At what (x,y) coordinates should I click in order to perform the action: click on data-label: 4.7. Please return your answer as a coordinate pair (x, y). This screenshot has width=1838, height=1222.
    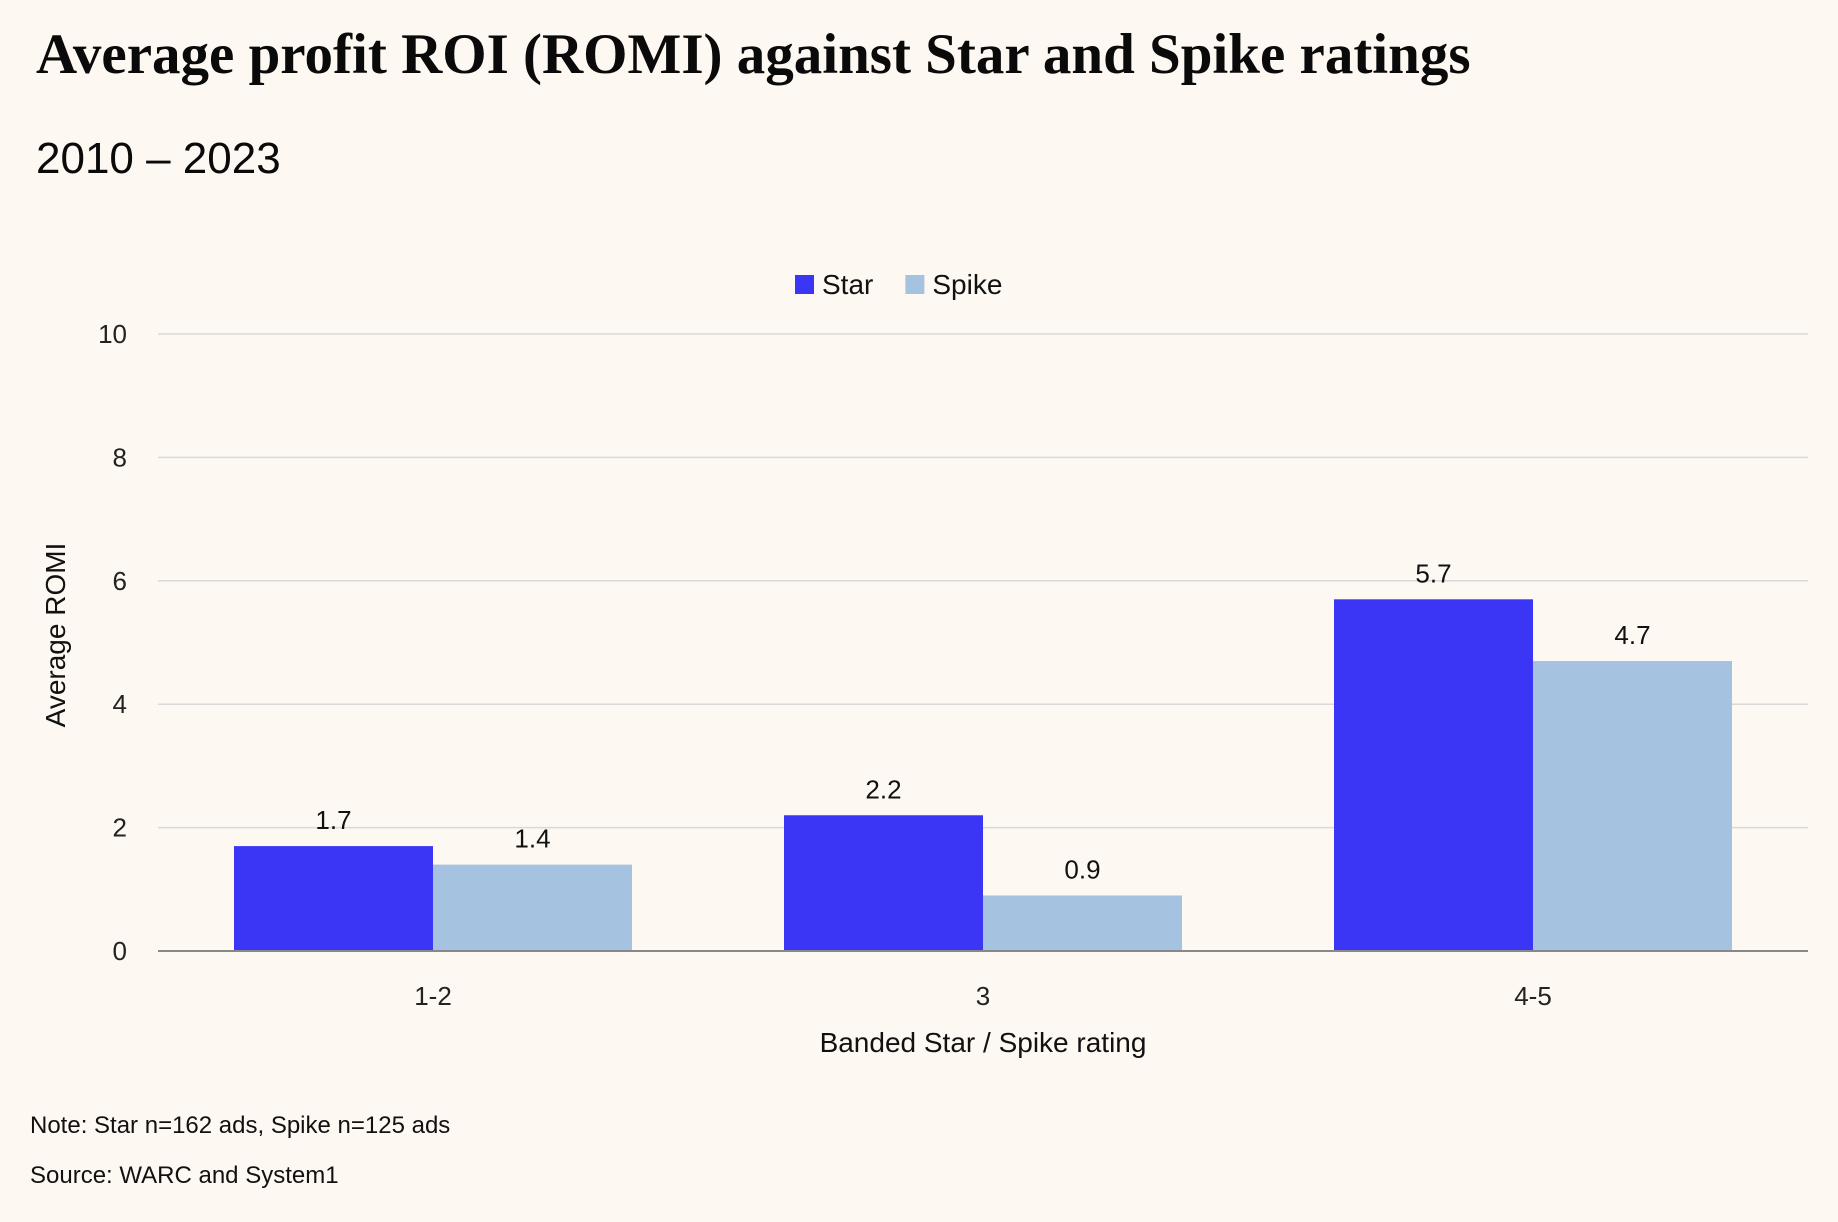
    Looking at the image, I should click on (1632, 635).